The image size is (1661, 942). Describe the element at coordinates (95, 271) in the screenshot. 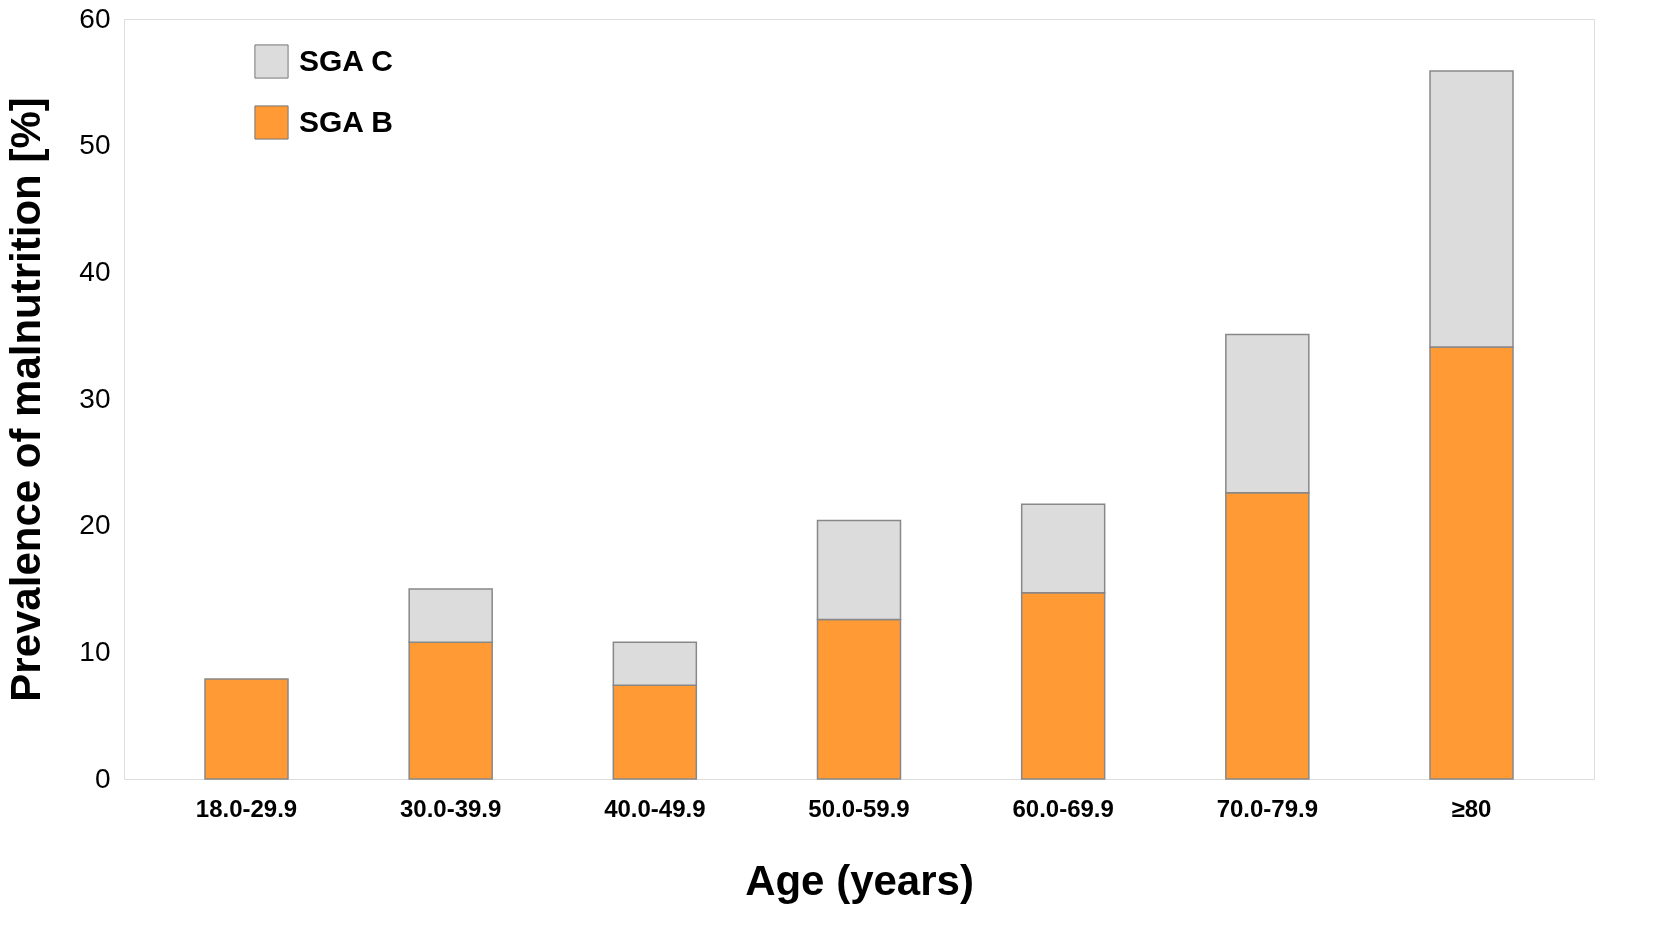

I see `y-tick-label: 40` at that location.